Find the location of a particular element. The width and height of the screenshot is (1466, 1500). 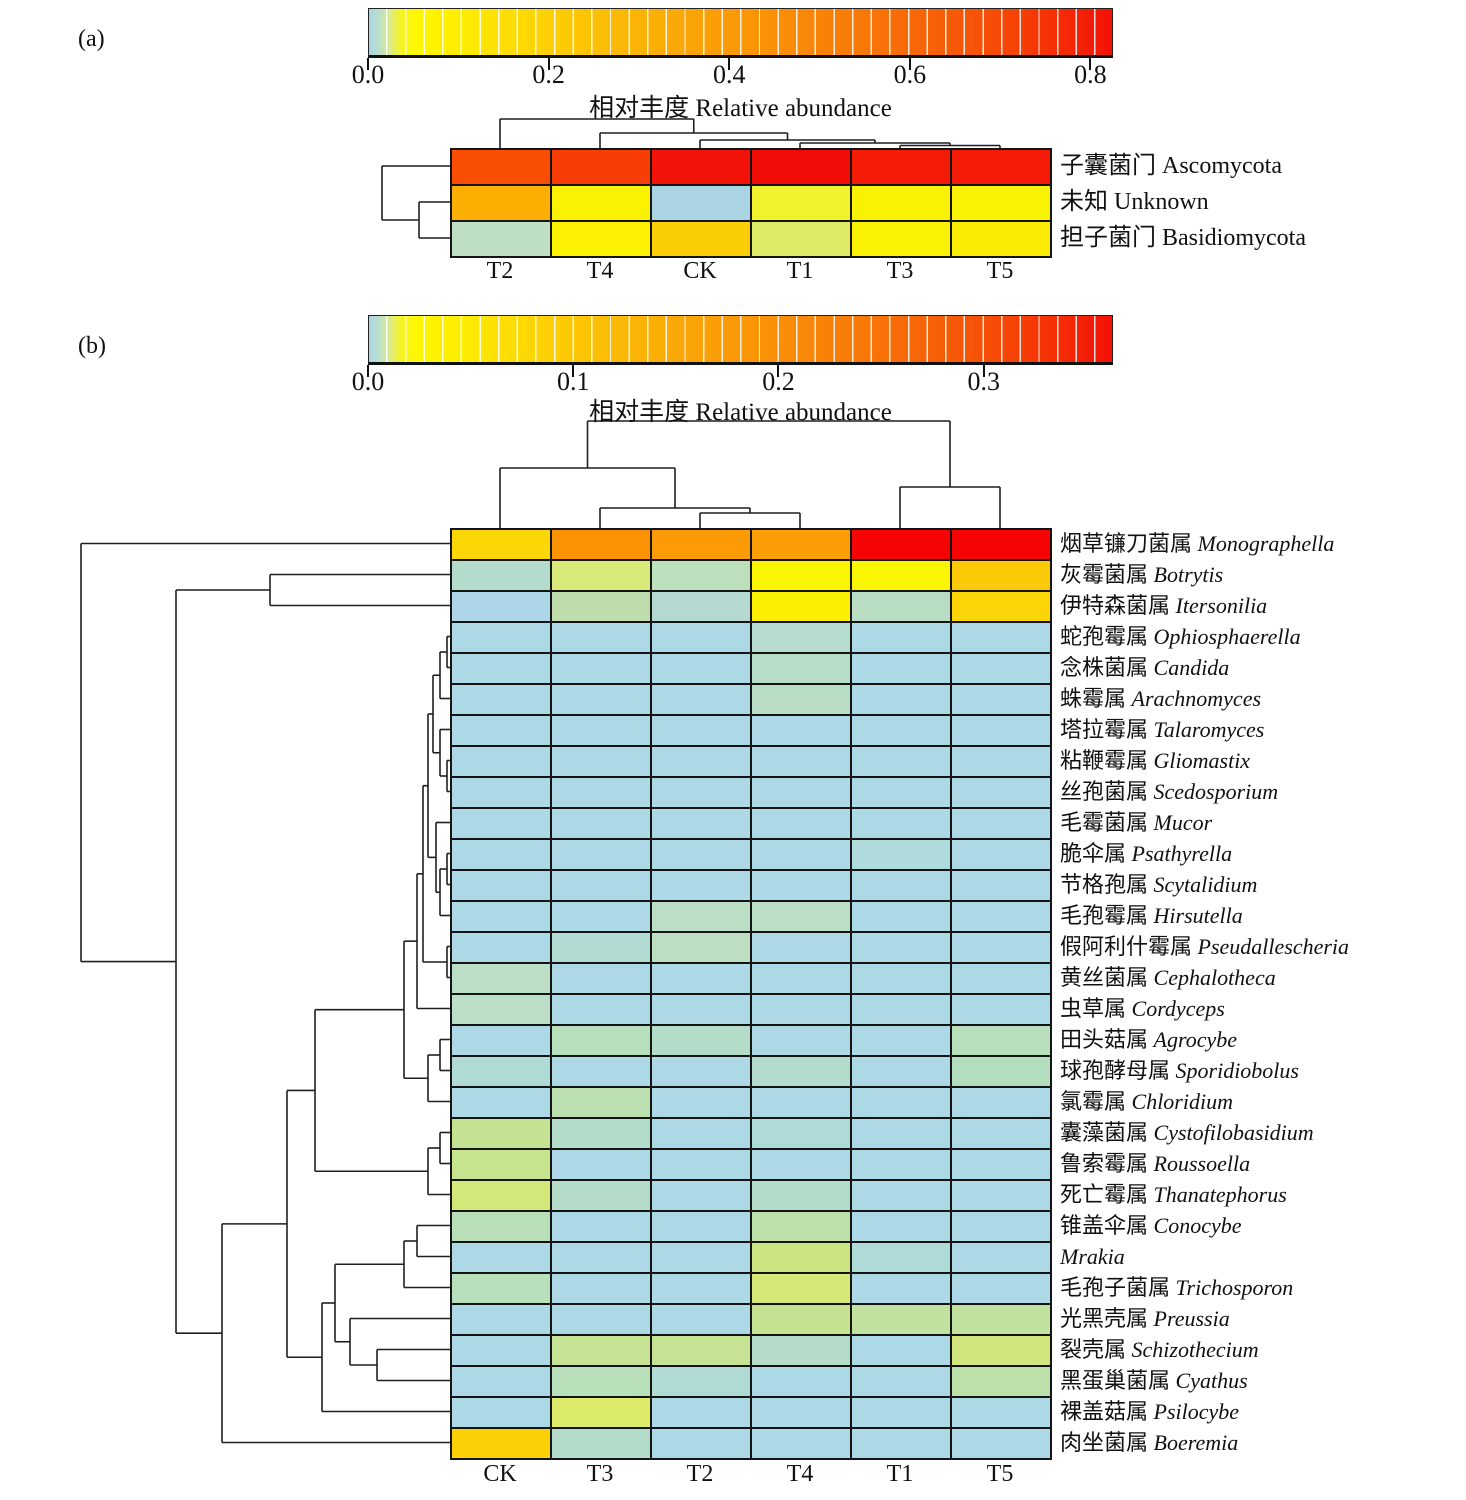

row-label-zh: 裂壳属 is located at coordinates (1096, 1349).